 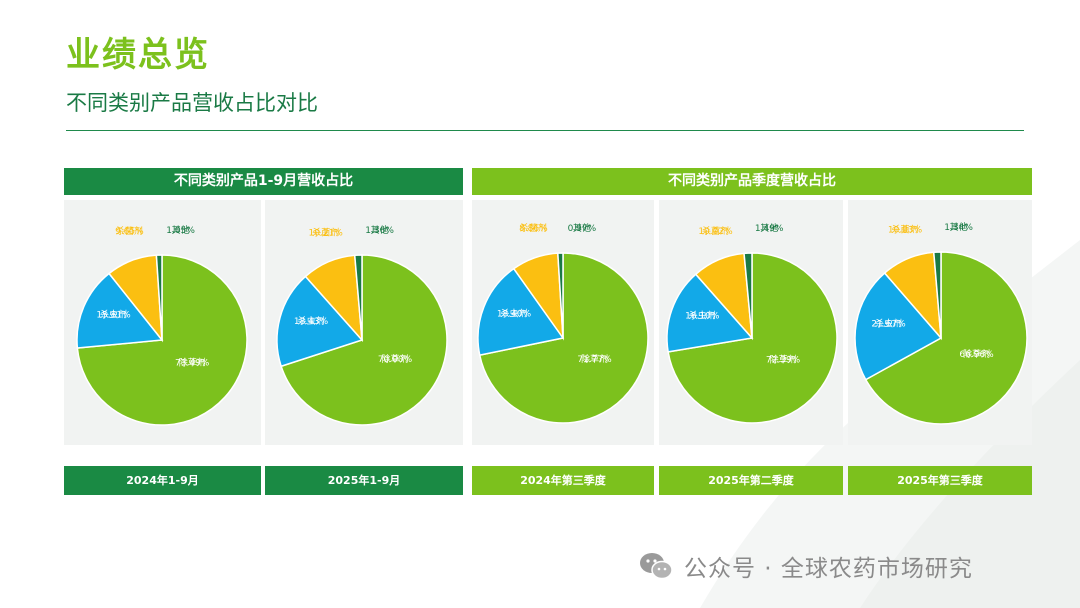 I want to click on group-header-quarterly: 不同类别产品季度营收占比, so click(x=752, y=181).